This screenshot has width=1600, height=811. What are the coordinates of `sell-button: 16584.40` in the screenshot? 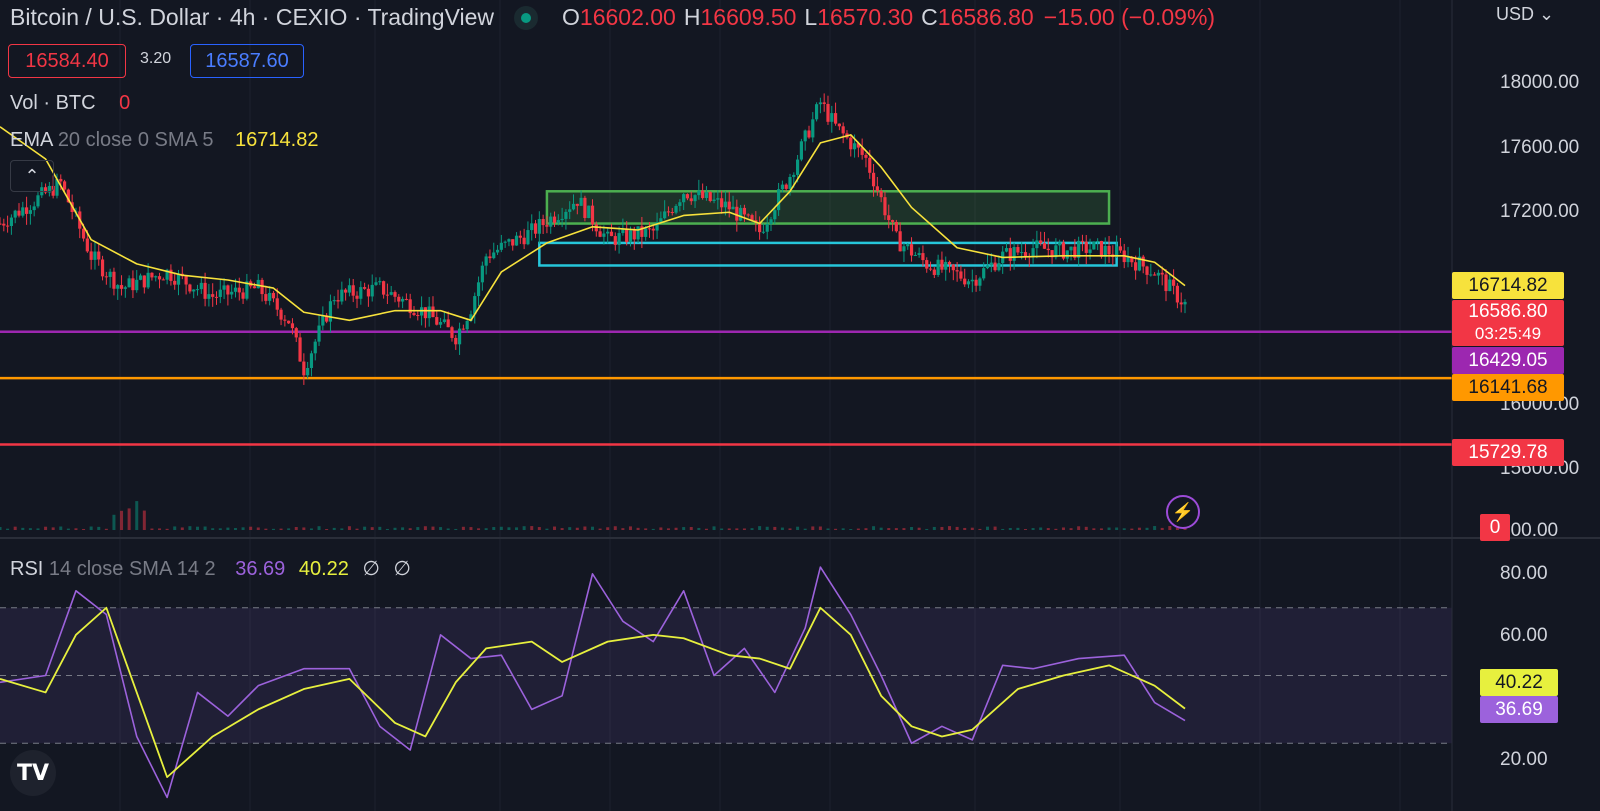 It's located at (67, 61).